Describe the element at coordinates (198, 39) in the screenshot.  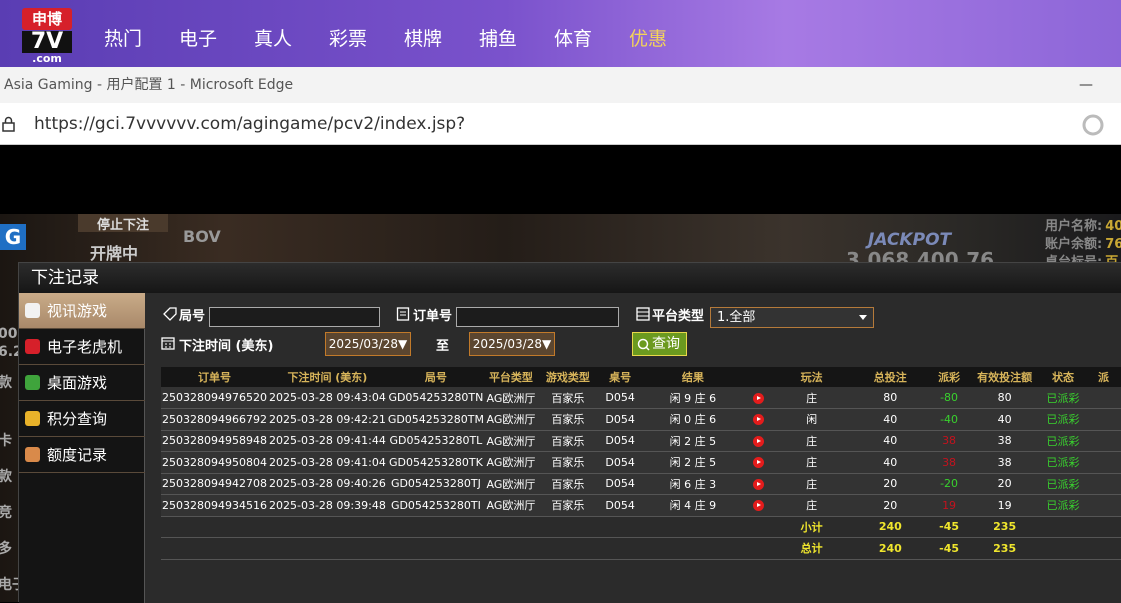
I see `nav-item: 电子` at that location.